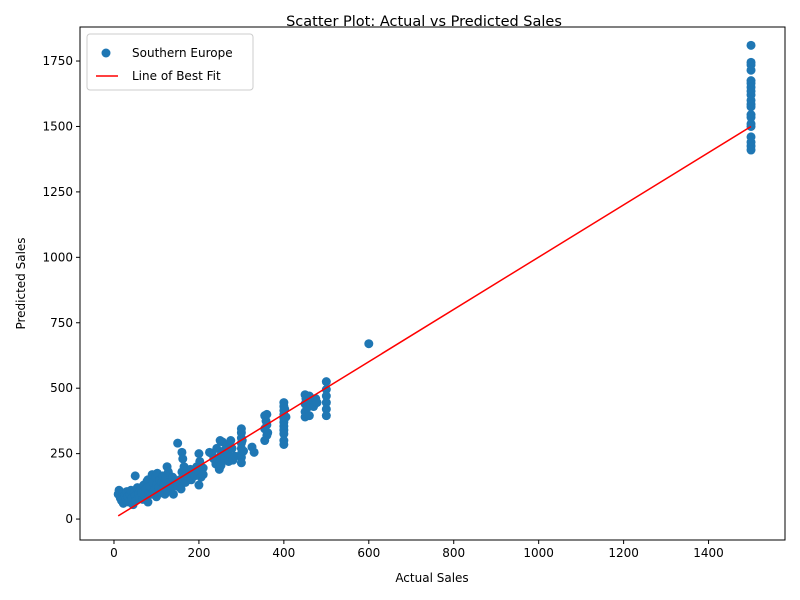  I want to click on x-axis-label: Actual Sales, so click(431, 578).